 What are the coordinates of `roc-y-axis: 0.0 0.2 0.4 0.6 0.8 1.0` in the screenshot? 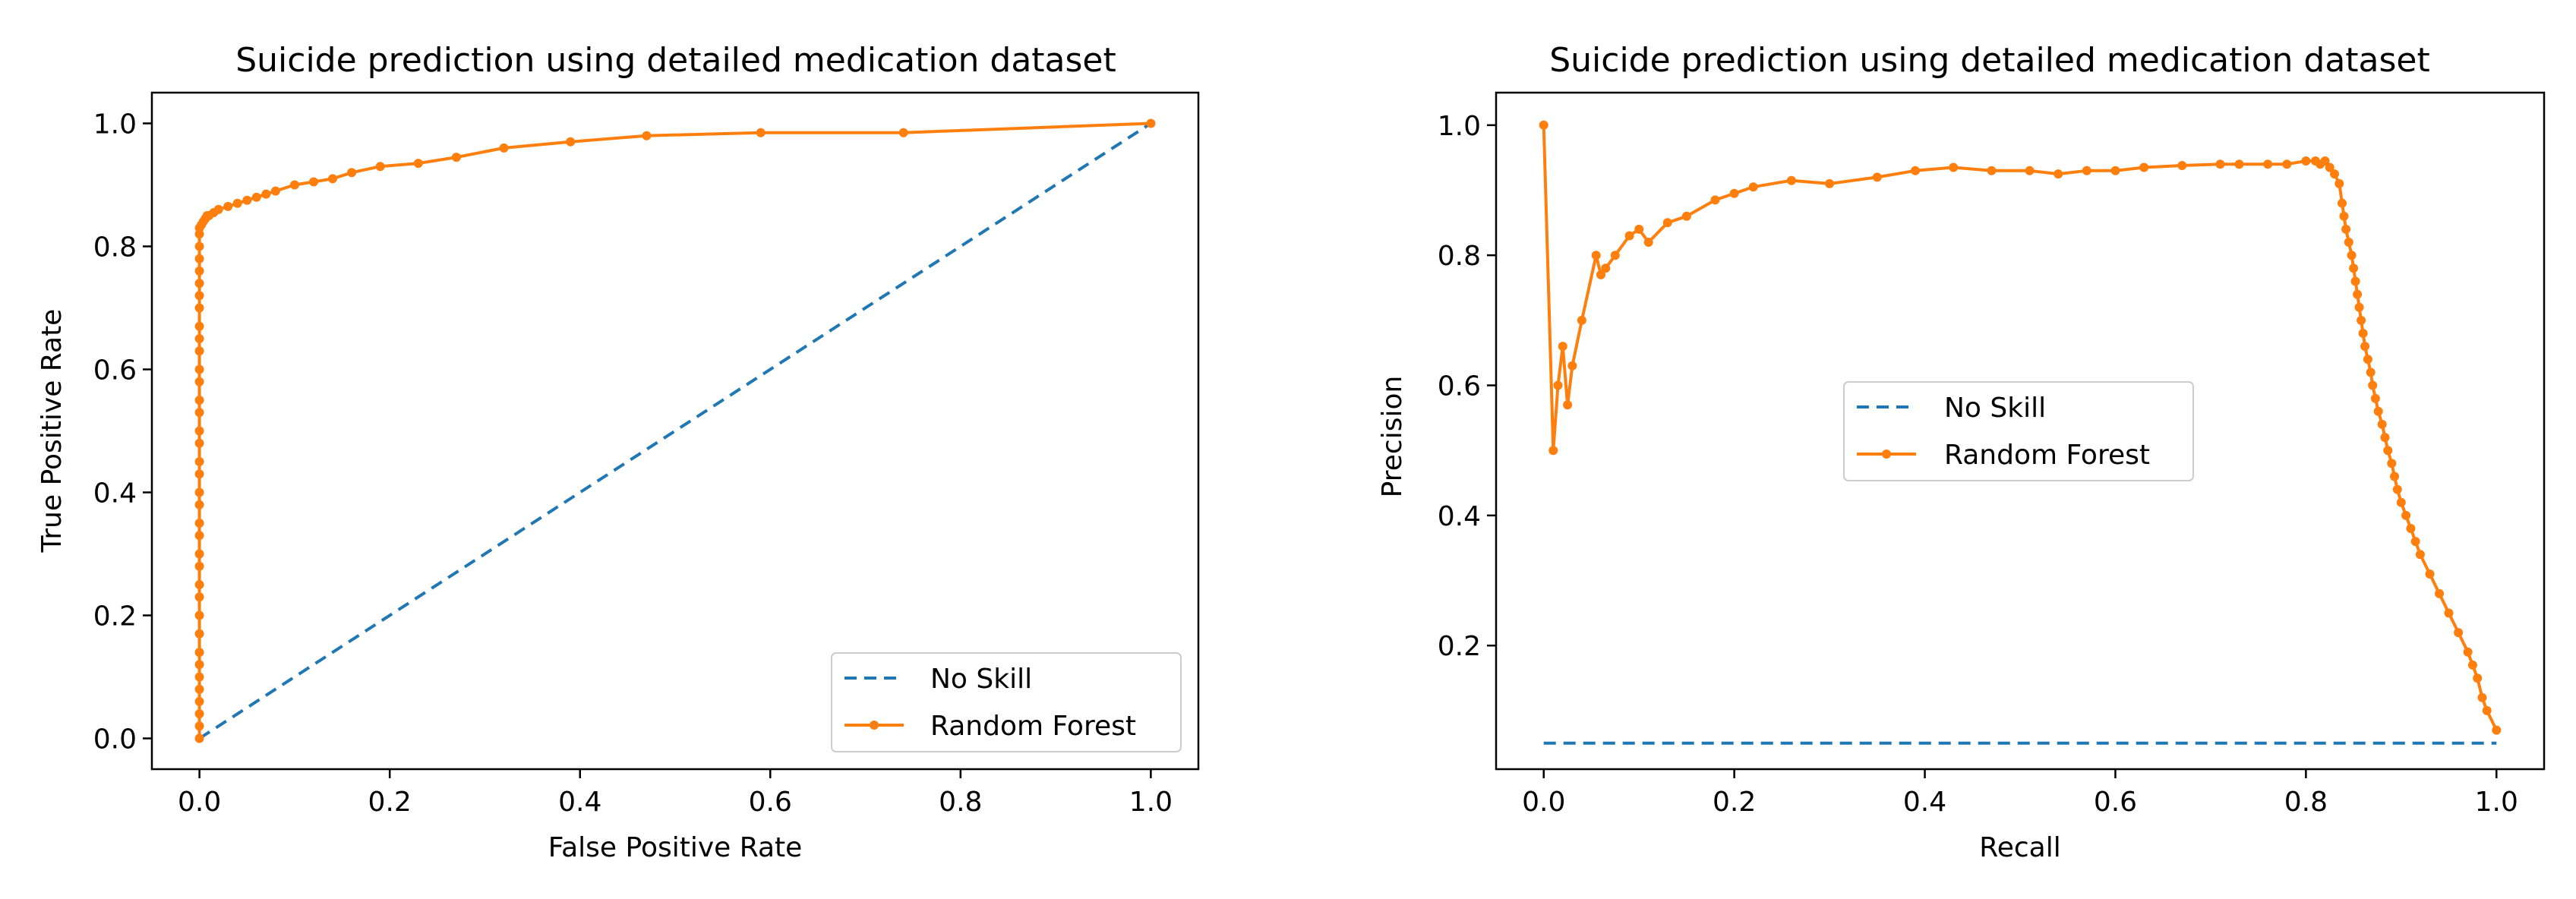 It's located at (123, 432).